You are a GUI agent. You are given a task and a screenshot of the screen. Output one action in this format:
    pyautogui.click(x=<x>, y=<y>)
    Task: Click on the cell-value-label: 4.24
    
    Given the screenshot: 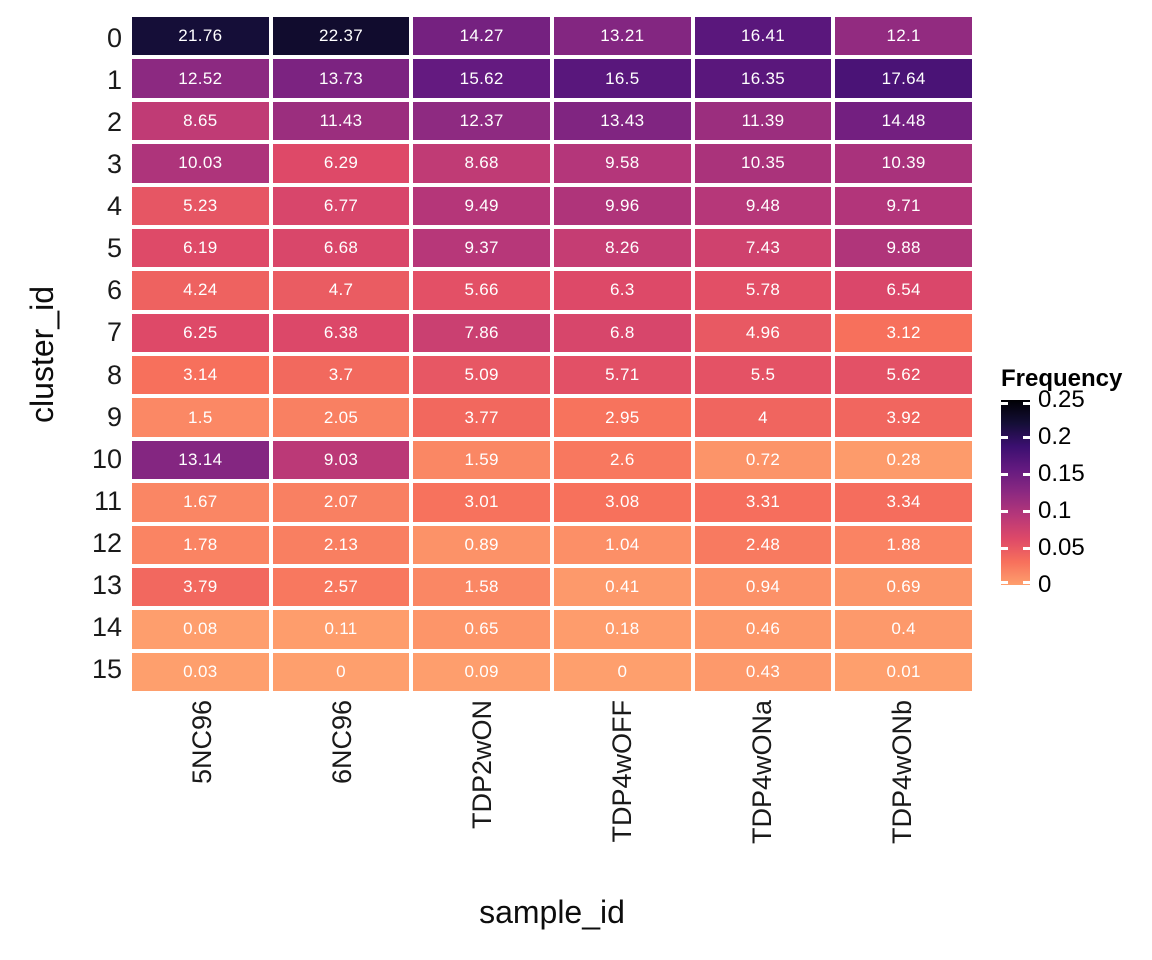 What is the action you would take?
    pyautogui.click(x=200, y=290)
    